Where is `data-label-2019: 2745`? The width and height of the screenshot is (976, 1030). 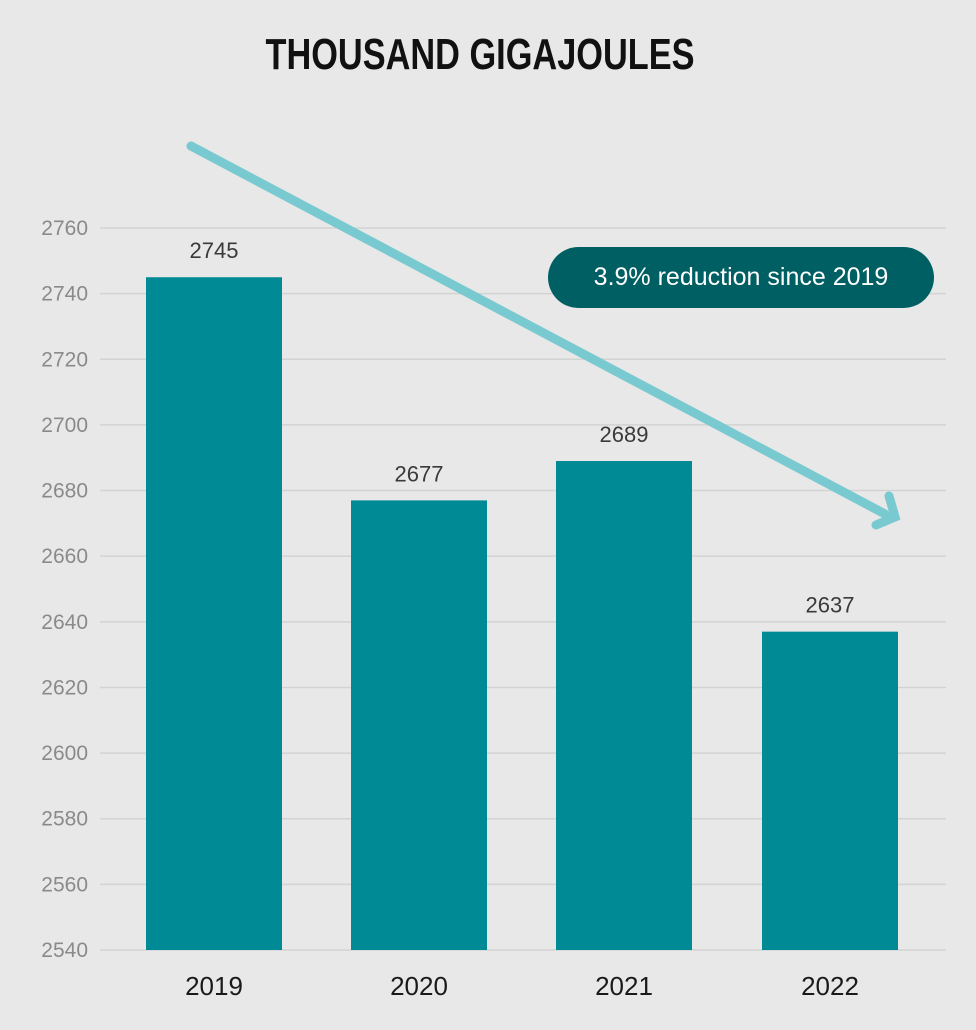
data-label-2019: 2745 is located at coordinates (214, 250).